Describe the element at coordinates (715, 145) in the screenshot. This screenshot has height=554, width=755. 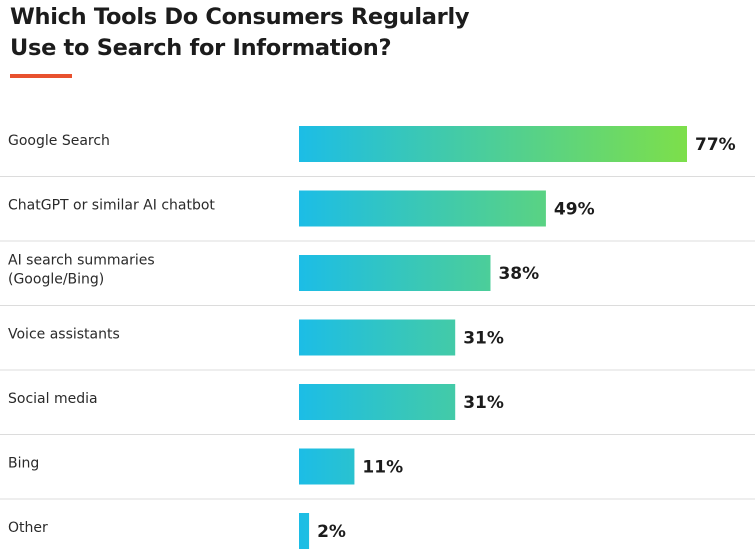
I see `value-label: 77%` at that location.